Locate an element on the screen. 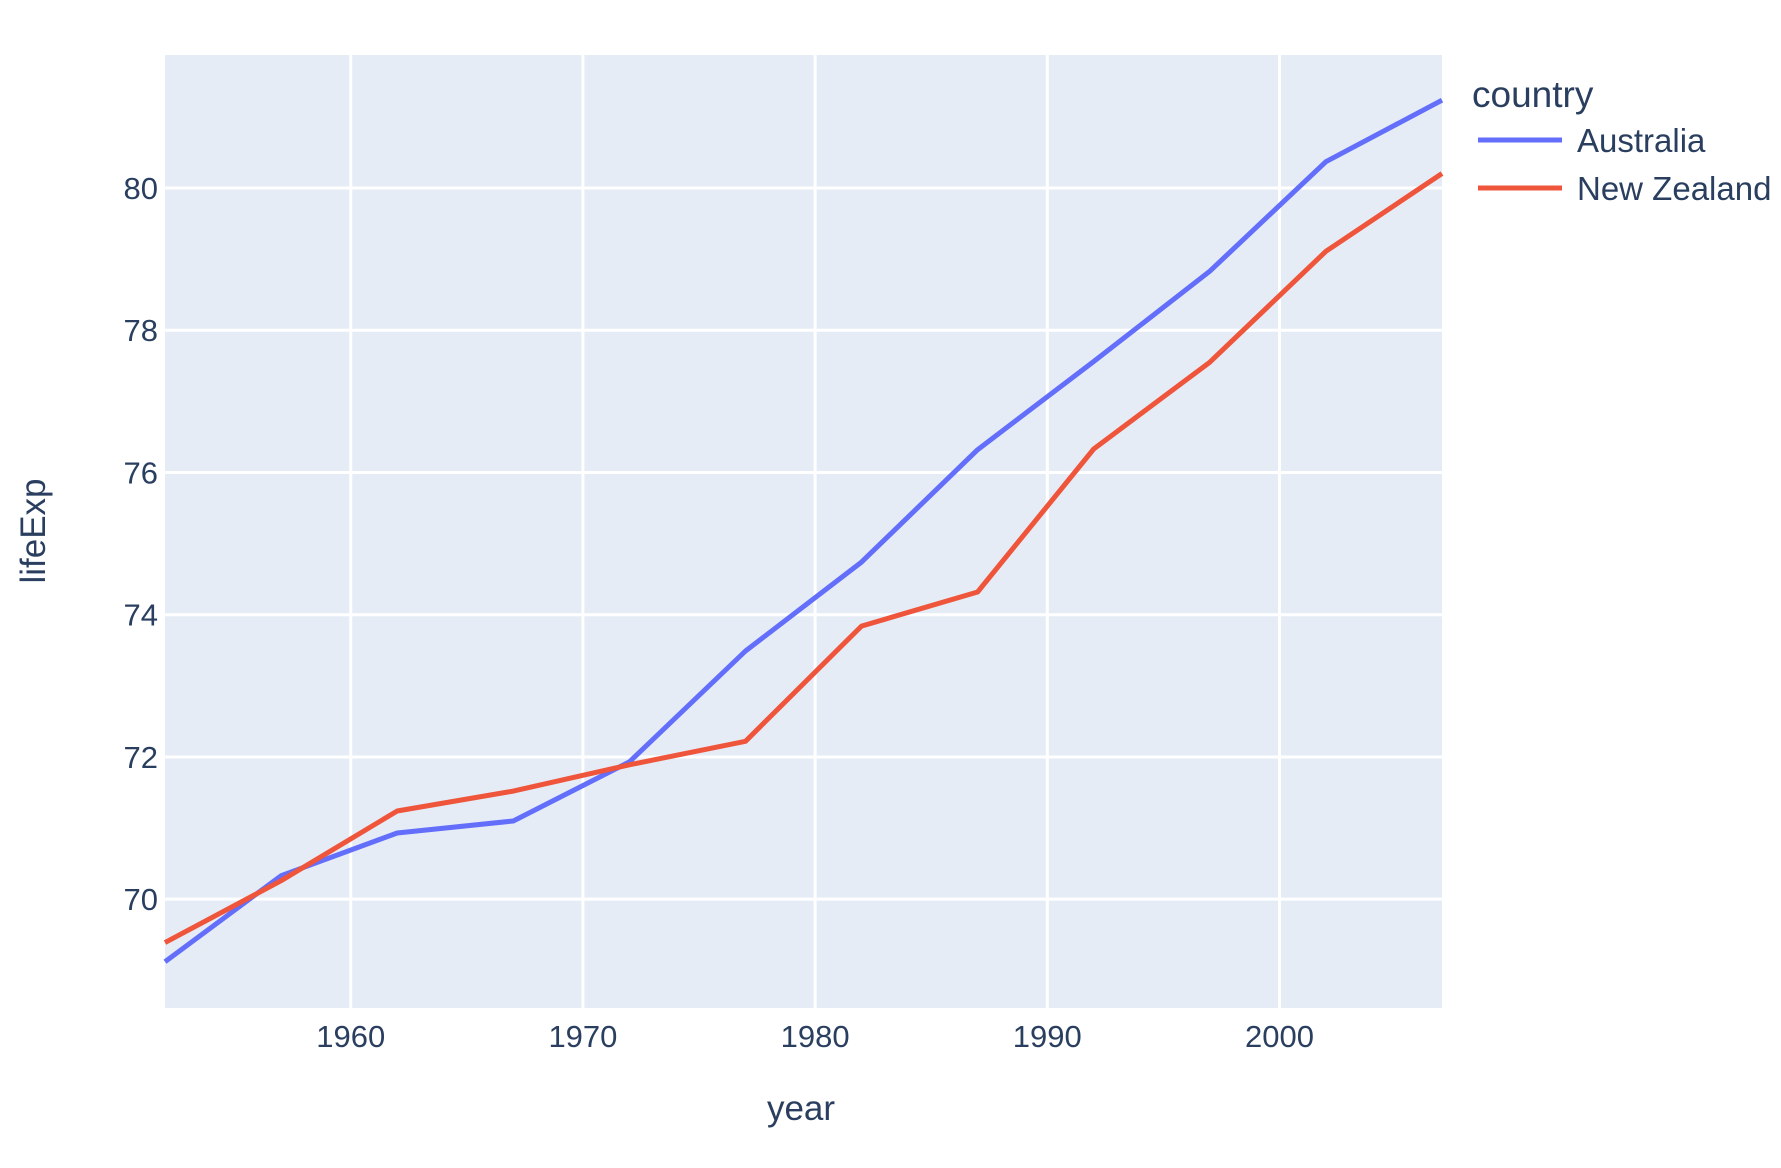 Image resolution: width=1781 pixels, height=1168 pixels. x-tick-label: 1980 is located at coordinates (815, 1036).